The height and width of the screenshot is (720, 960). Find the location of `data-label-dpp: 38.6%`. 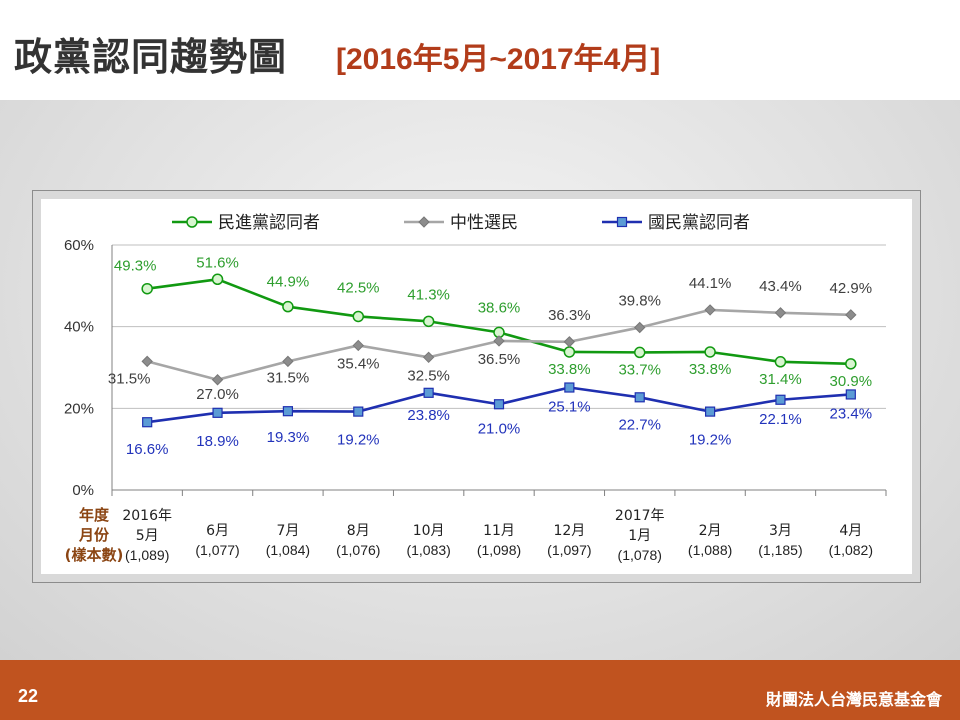

data-label-dpp: 38.6% is located at coordinates (499, 307).